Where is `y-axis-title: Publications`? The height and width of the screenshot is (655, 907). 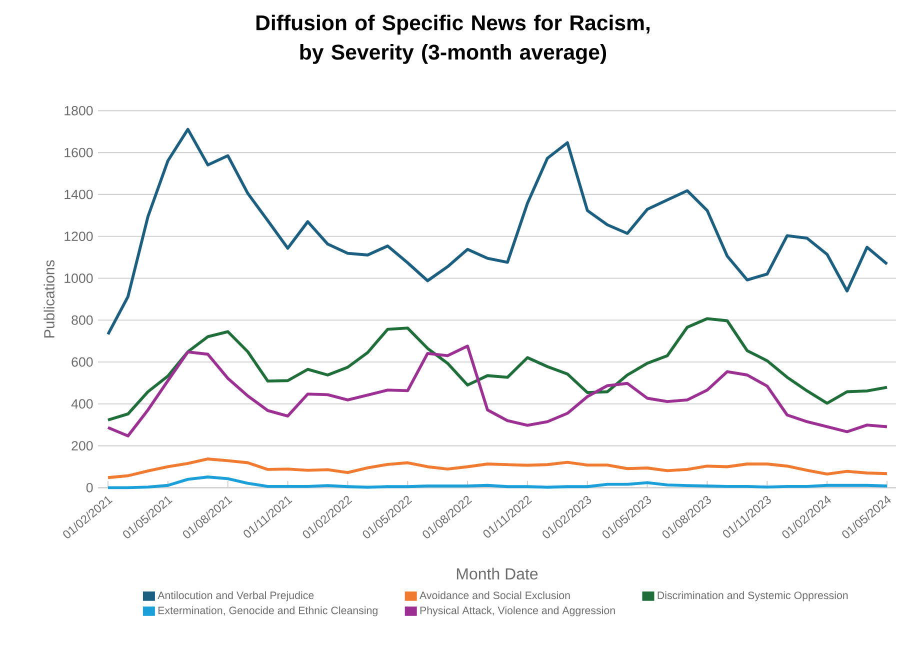
y-axis-title: Publications is located at coordinates (49, 299).